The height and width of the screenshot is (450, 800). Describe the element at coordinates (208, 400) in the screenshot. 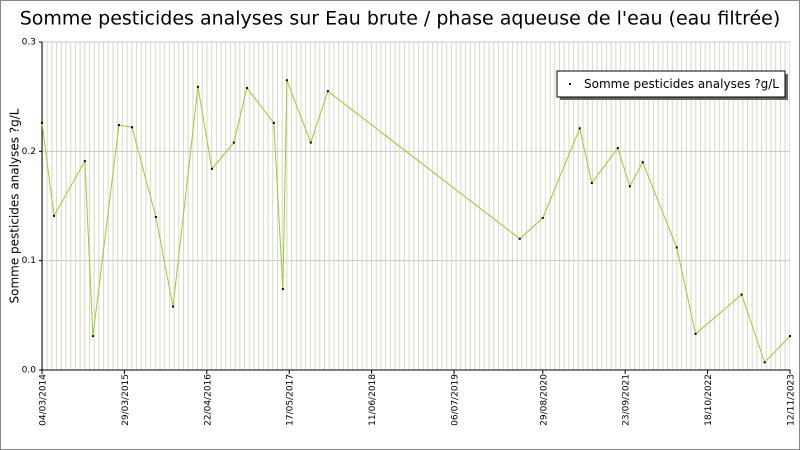

I see `x-tick-label: 22/04/2016` at that location.